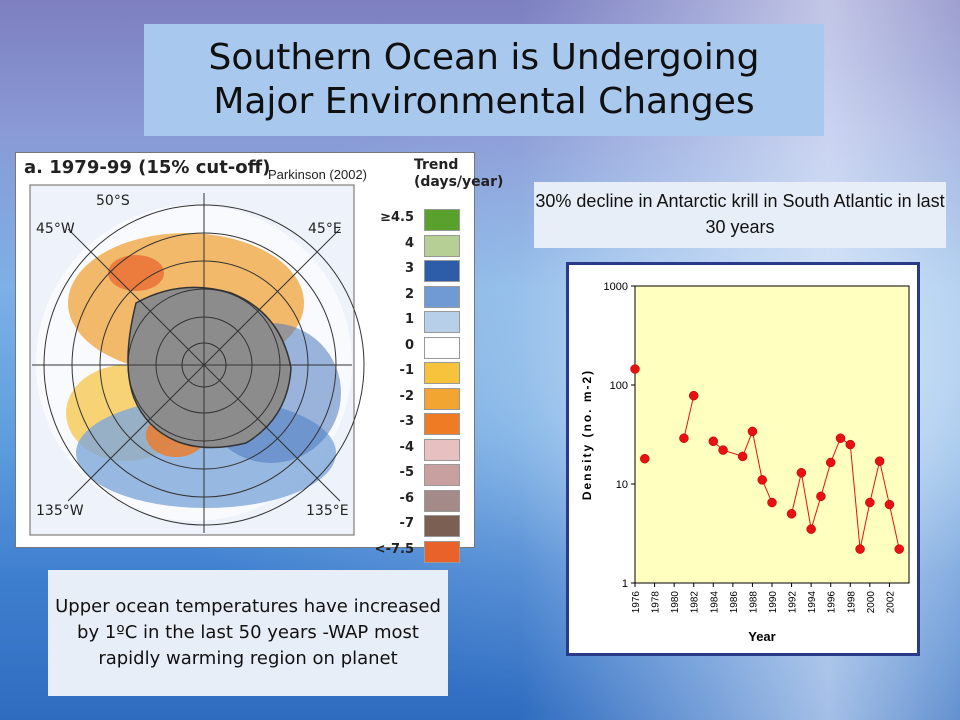 The width and height of the screenshot is (960, 720). I want to click on trend-scale-label: 1, so click(409, 319).